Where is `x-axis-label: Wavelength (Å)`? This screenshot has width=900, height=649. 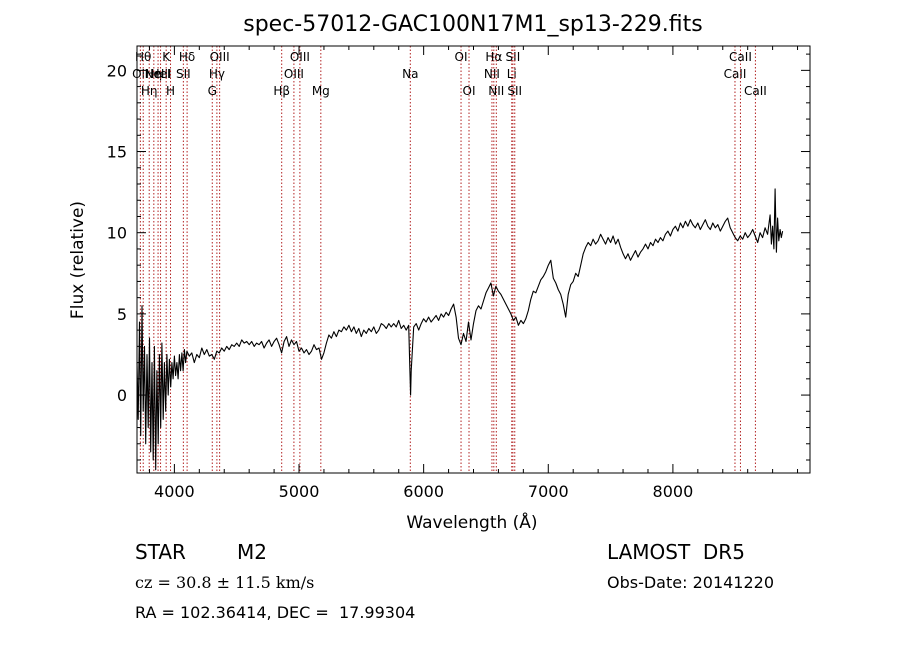 x-axis-label: Wavelength (Å) is located at coordinates (471, 522).